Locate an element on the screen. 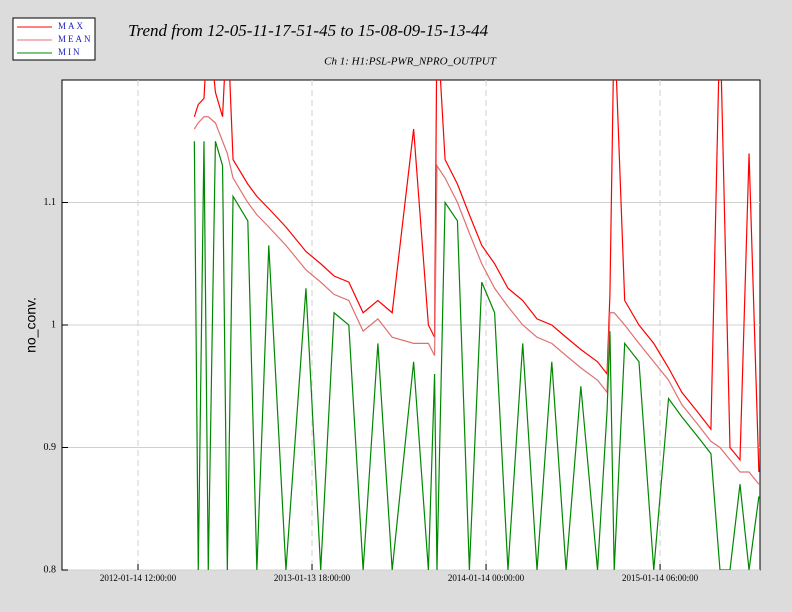 This screenshot has width=792, height=612. y-tick-label: 0.9 is located at coordinates (50, 447).